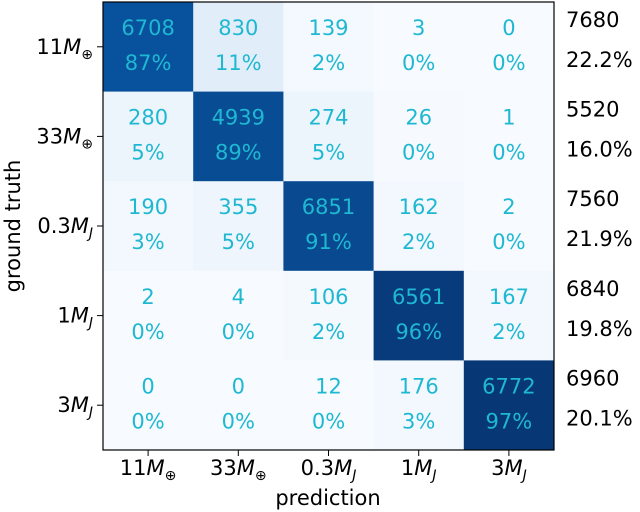  What do you see at coordinates (75, 407) in the screenshot?
I see `y-tick-label-4: 3MJ` at bounding box center [75, 407].